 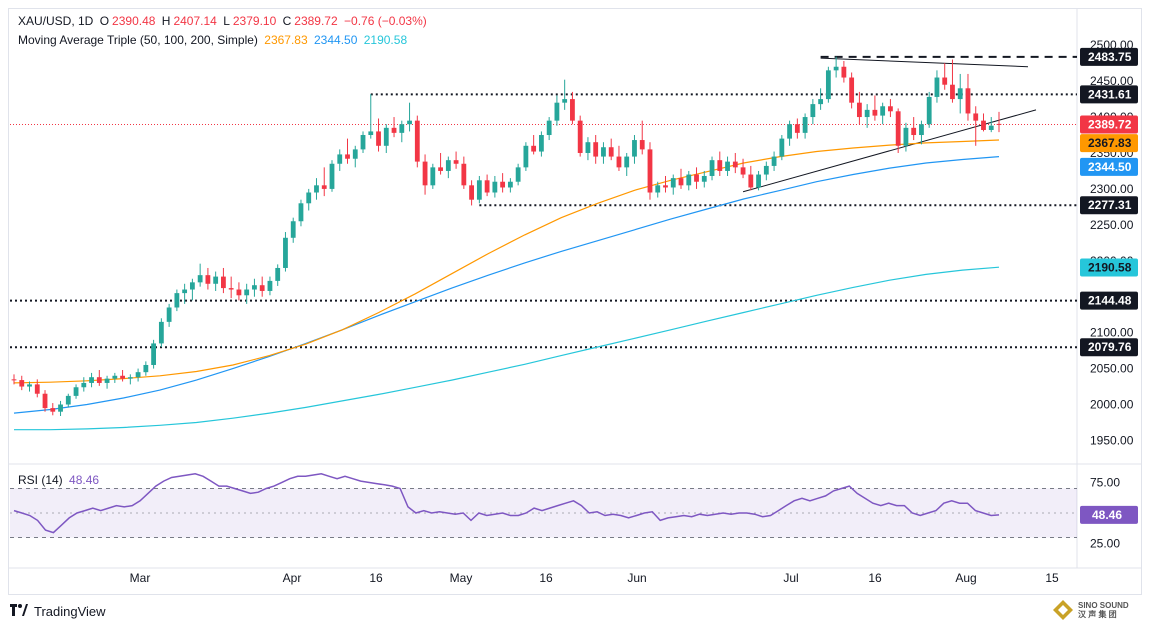 What do you see at coordinates (1112, 225) in the screenshot?
I see `price-tick-label: 2250.00` at bounding box center [1112, 225].